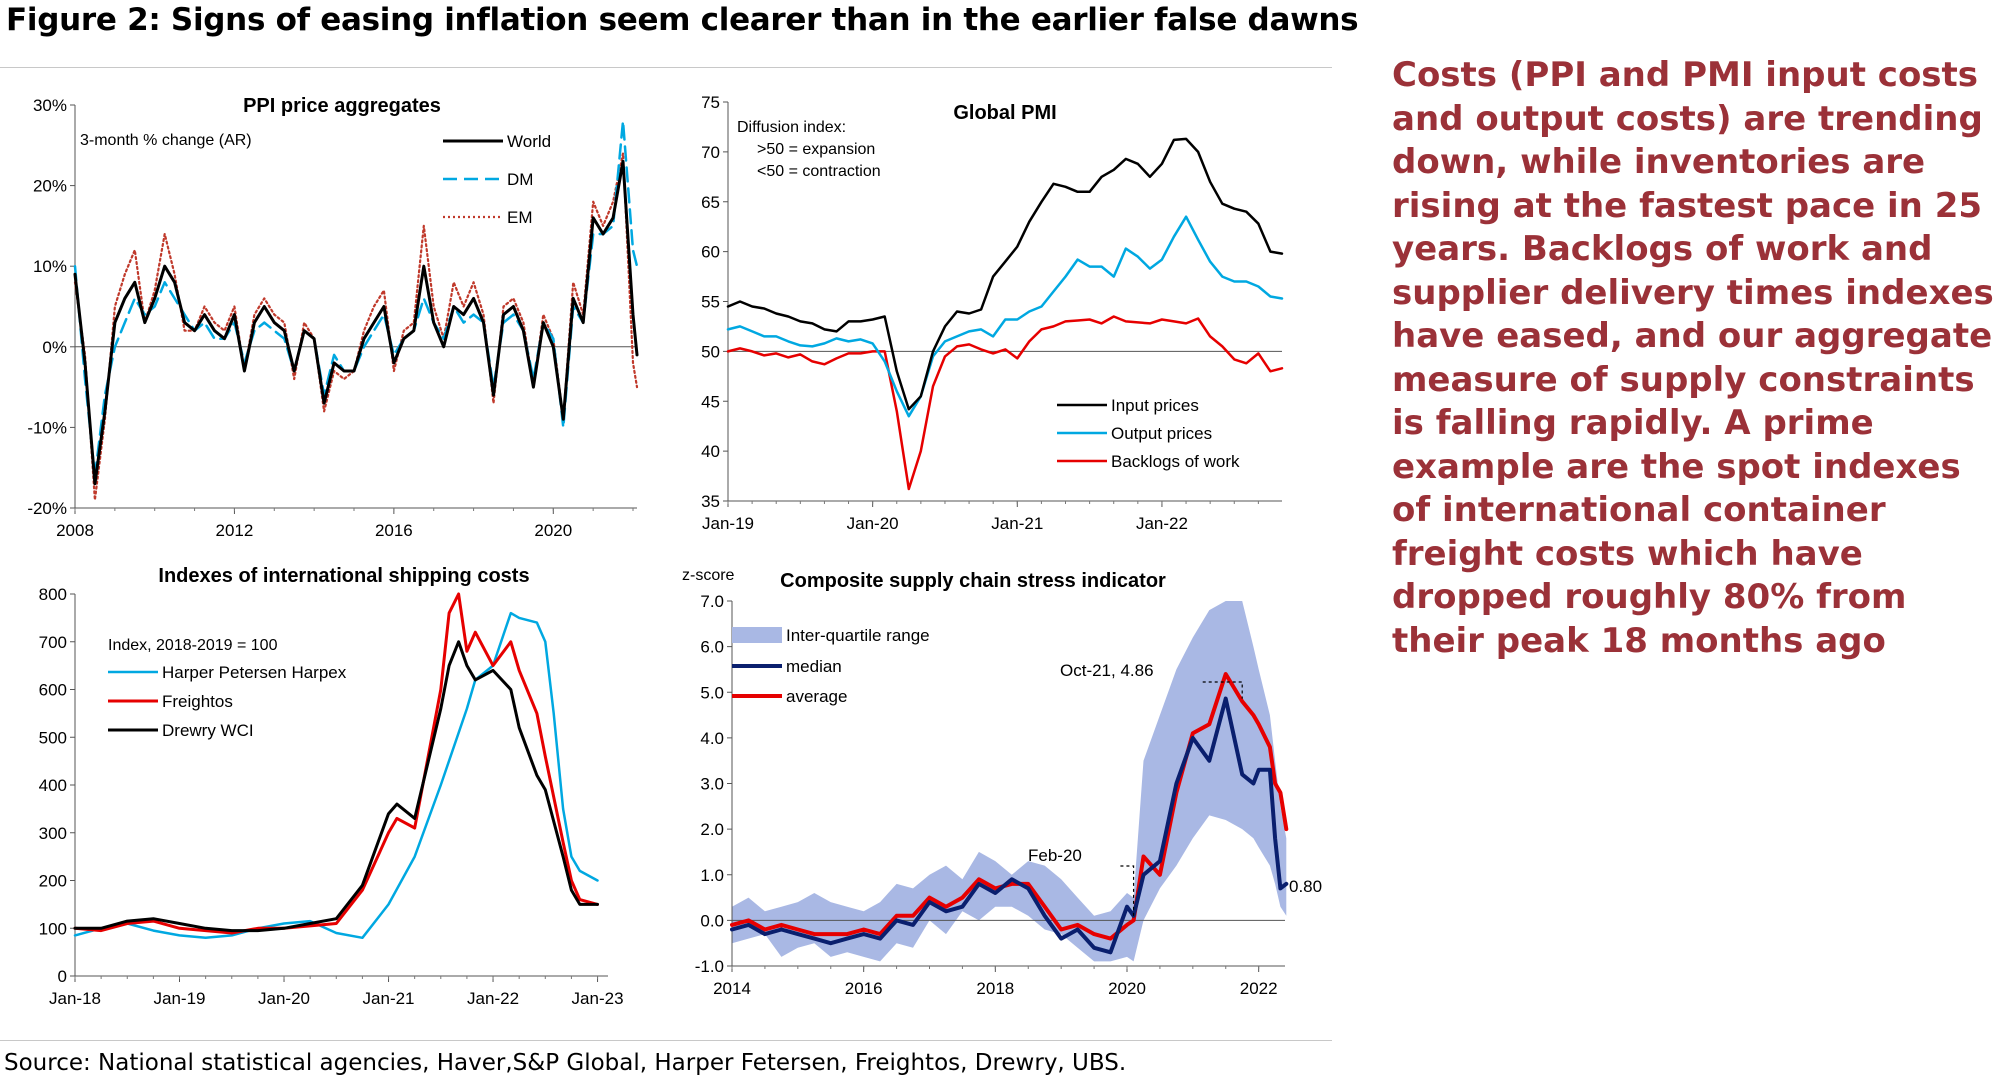 The height and width of the screenshot is (1084, 2011). What do you see at coordinates (712, 784) in the screenshot?
I see `y-tick-label: 3.0` at bounding box center [712, 784].